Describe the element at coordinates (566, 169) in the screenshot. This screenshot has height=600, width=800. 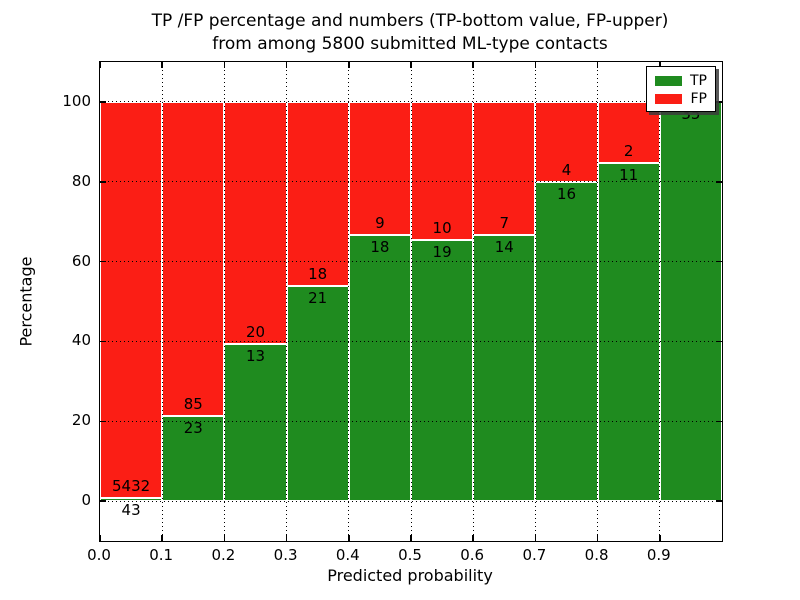
I see `fp-count-label: 4` at that location.